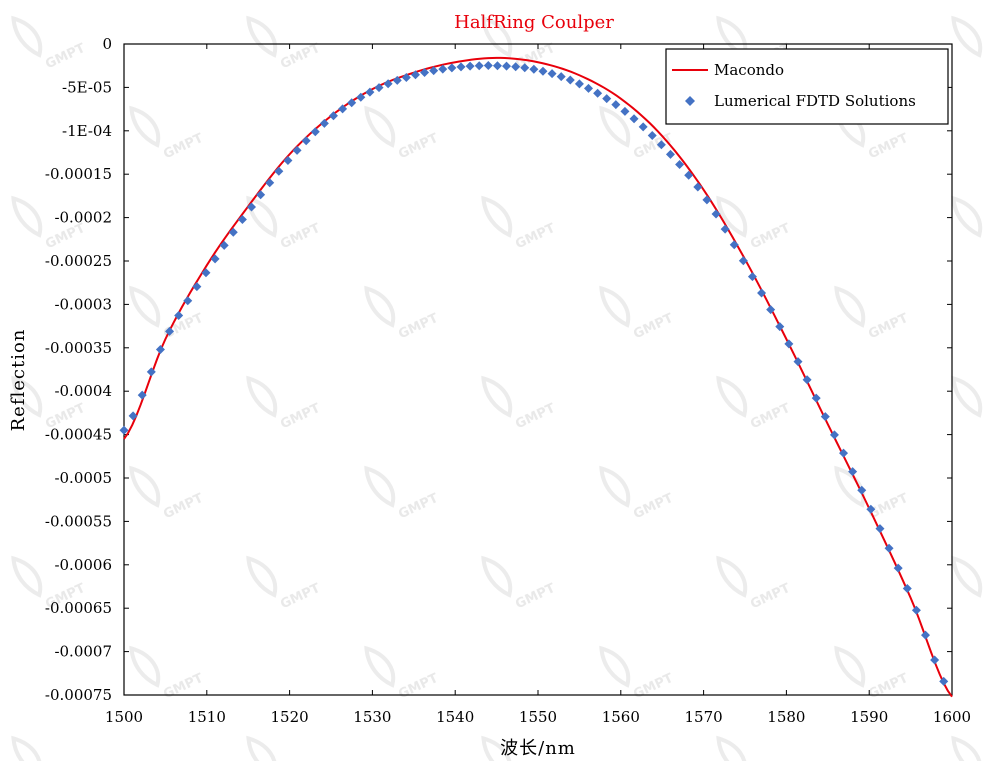 This screenshot has width=984, height=761. I want to click on legend-box, so click(807, 86).